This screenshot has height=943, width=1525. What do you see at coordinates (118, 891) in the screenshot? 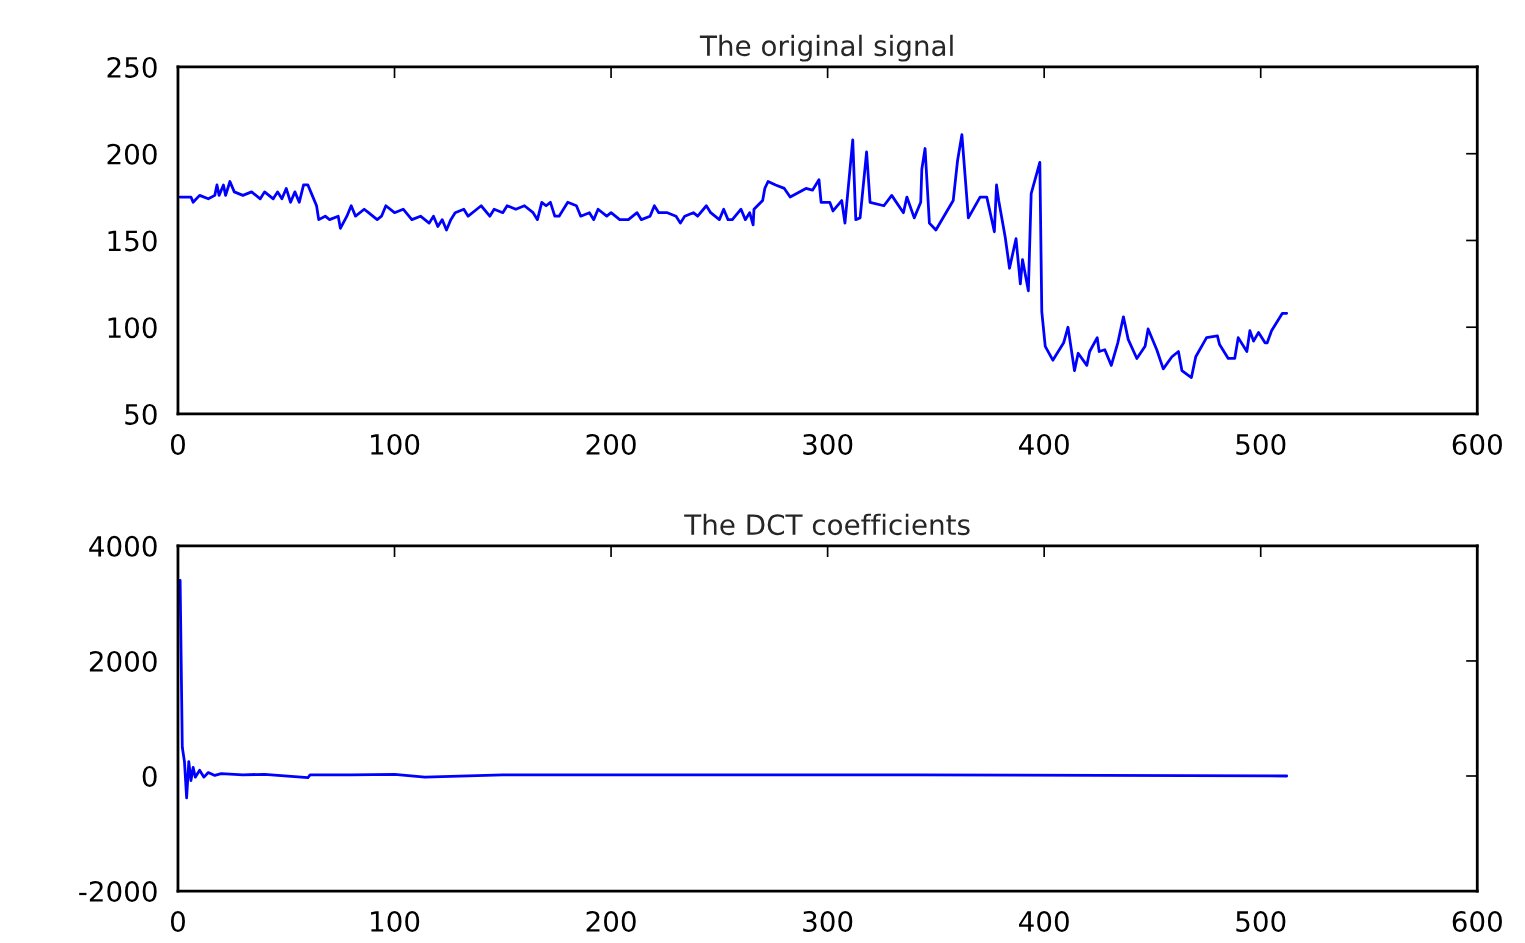
I see `y-tick-label: -2000` at bounding box center [118, 891].